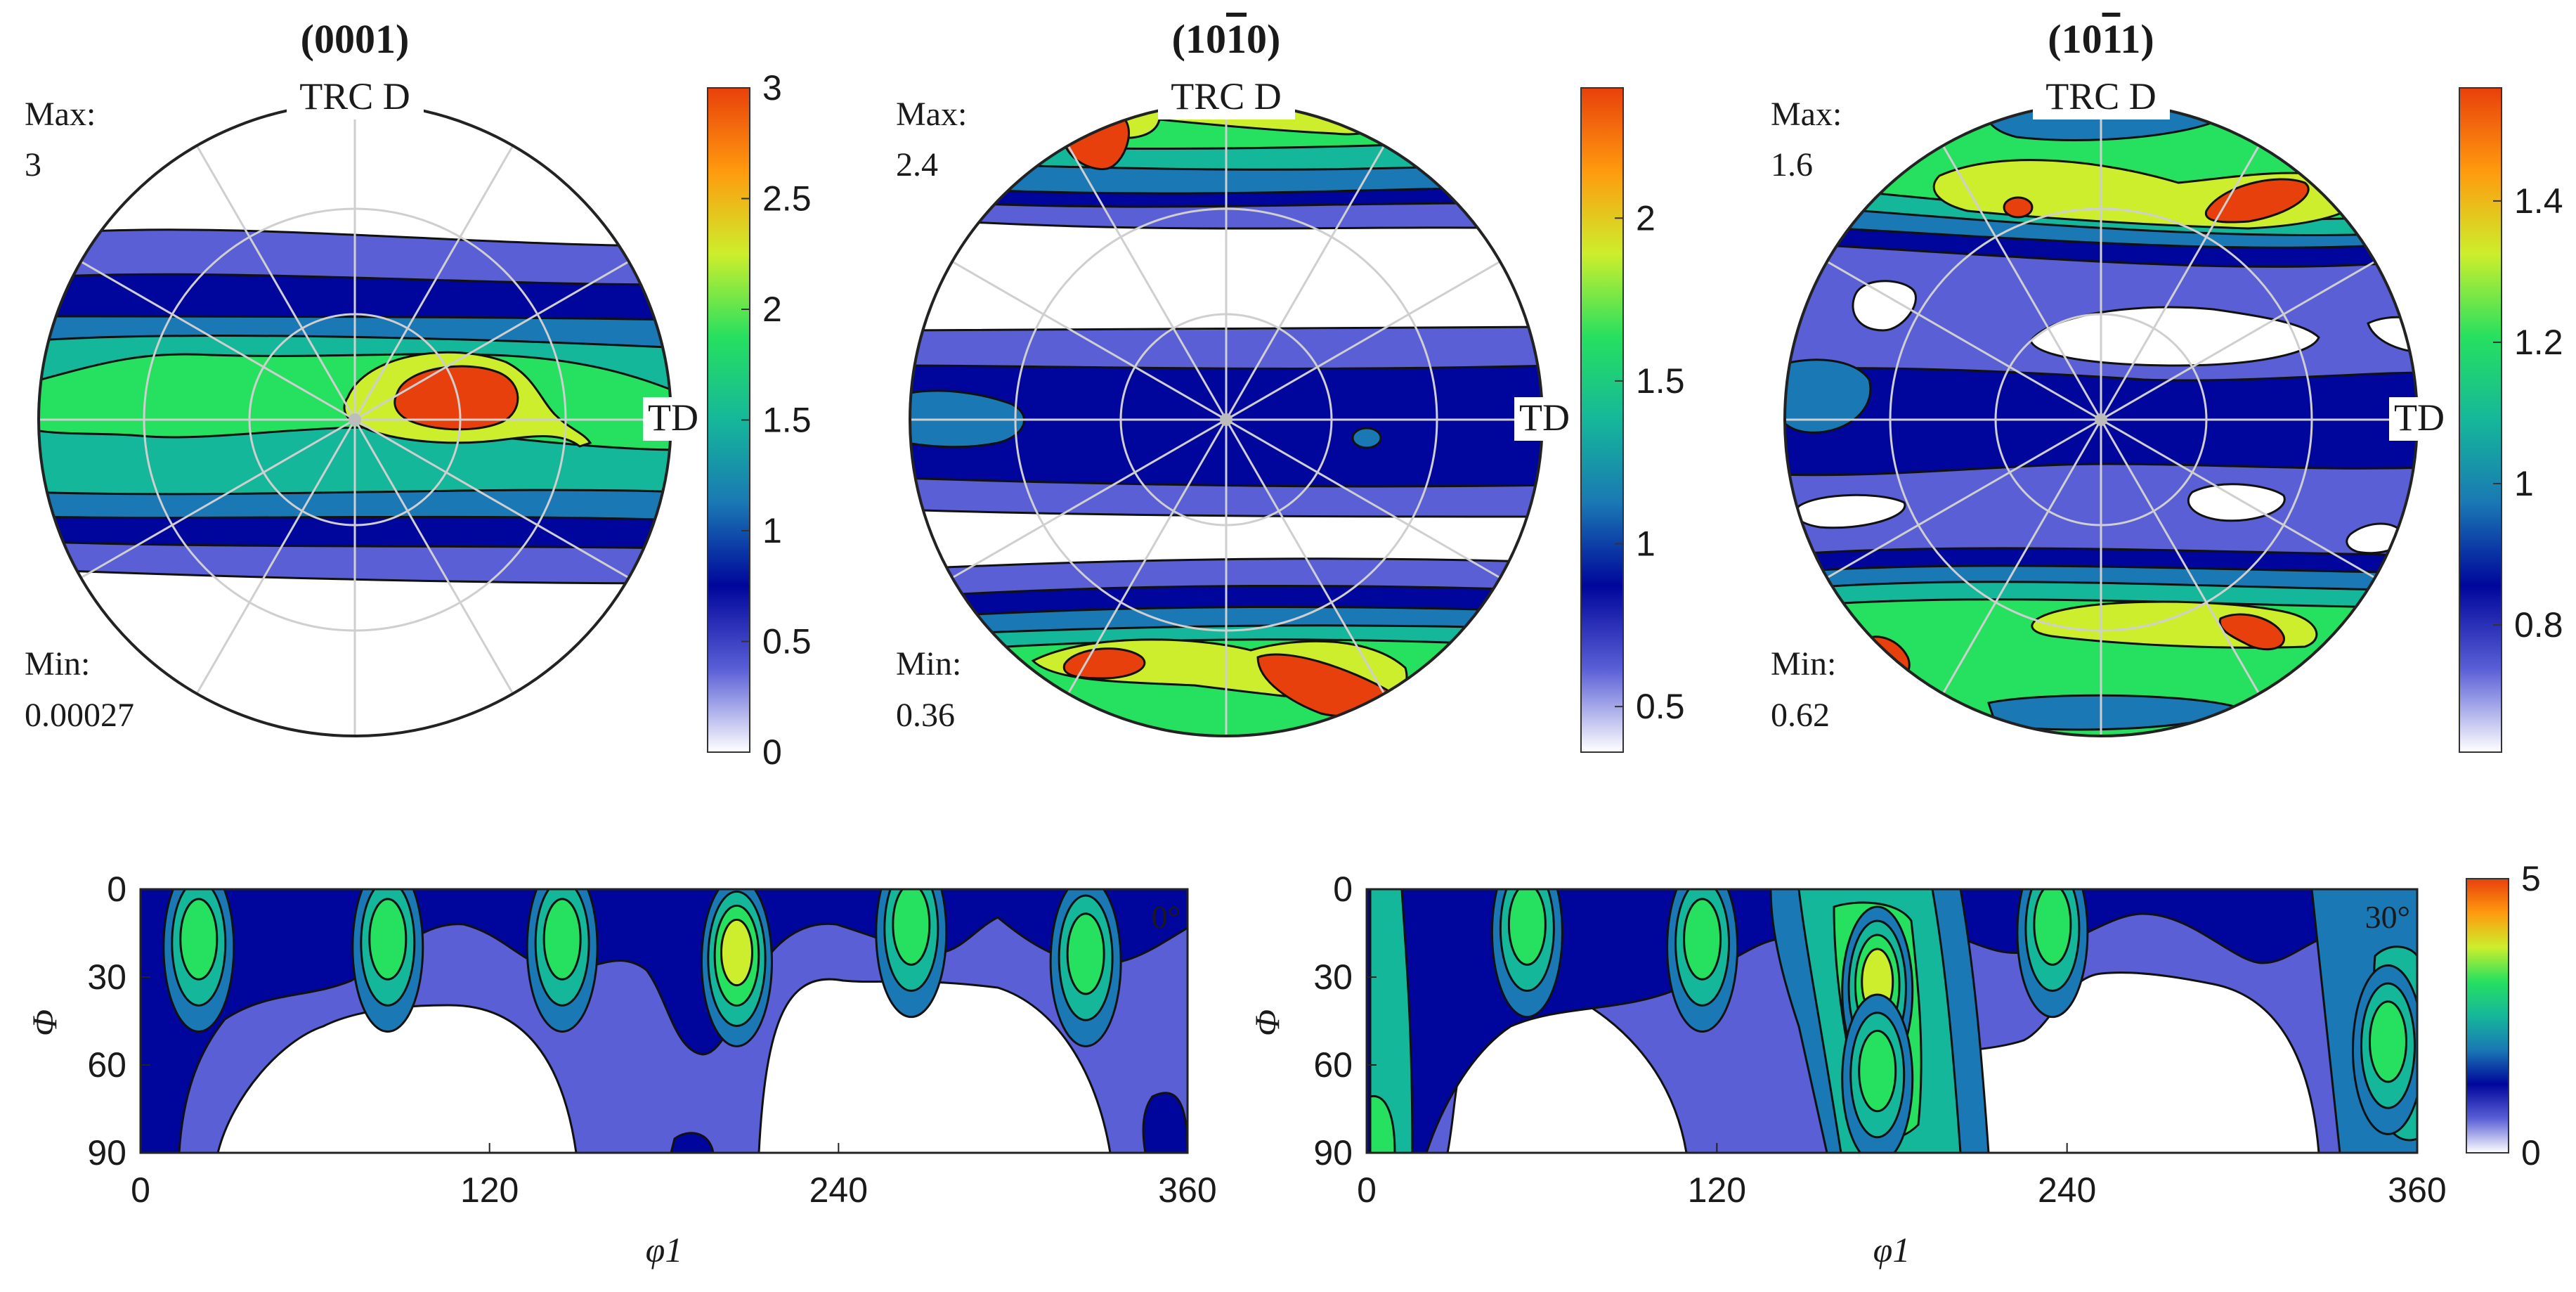 The image size is (2576, 1292). What do you see at coordinates (787, 199) in the screenshot?
I see `colorbar-1-tick-label: 2.5` at bounding box center [787, 199].